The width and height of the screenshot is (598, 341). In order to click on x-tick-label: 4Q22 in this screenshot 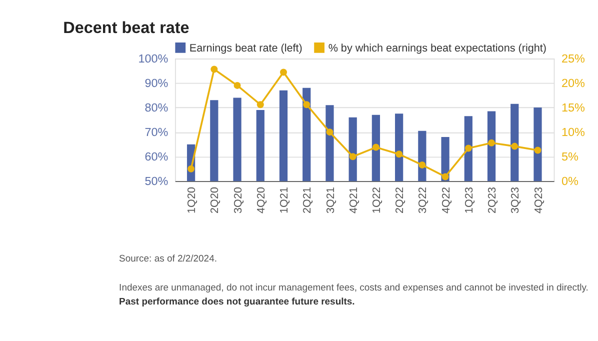, I will do `click(446, 200)`.